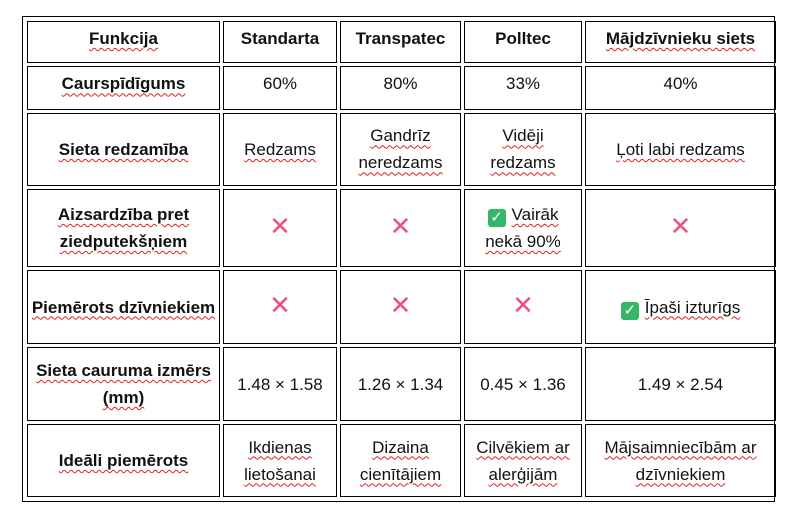 Image resolution: width=799 pixels, height=526 pixels. What do you see at coordinates (123, 149) in the screenshot?
I see `row-label: Sieta redzamība` at bounding box center [123, 149].